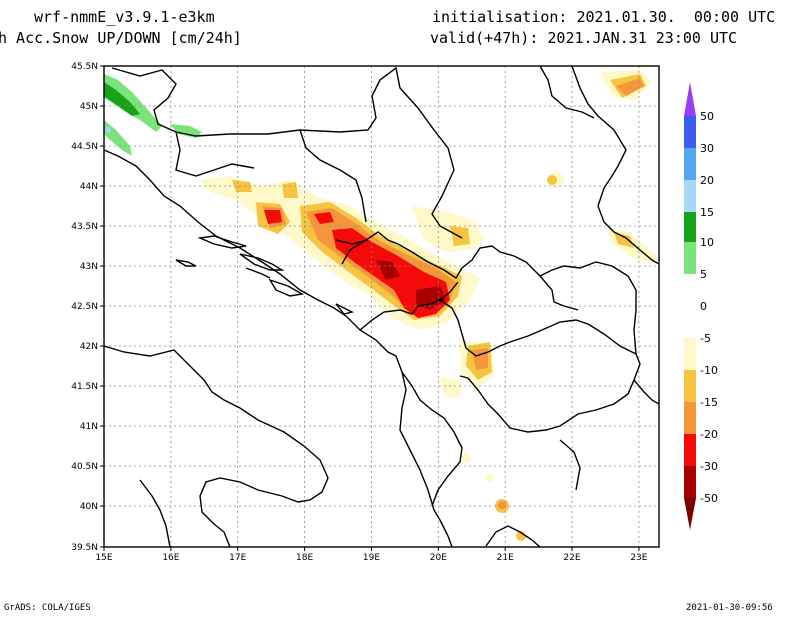 This screenshot has height=618, width=800. Describe the element at coordinates (584, 38) in the screenshot. I see `valid-time: valid(+47h): 2021.JAN.31 23:00 UTC` at that location.